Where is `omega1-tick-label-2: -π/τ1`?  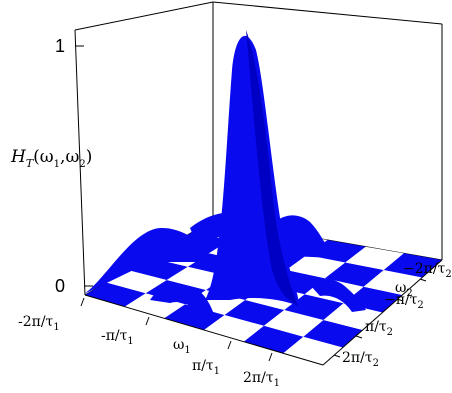
omega1-tick-label-2: -π/τ1 is located at coordinates (117, 337).